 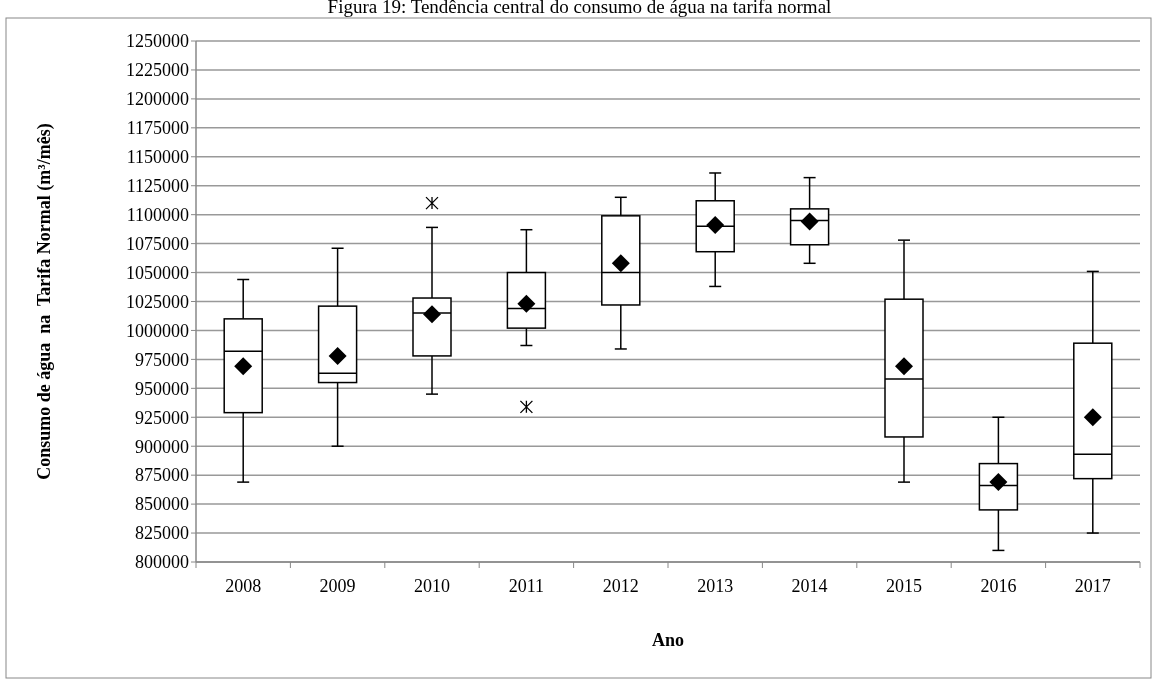 What do you see at coordinates (162, 533) in the screenshot?
I see `y-tick-label: 825000` at bounding box center [162, 533].